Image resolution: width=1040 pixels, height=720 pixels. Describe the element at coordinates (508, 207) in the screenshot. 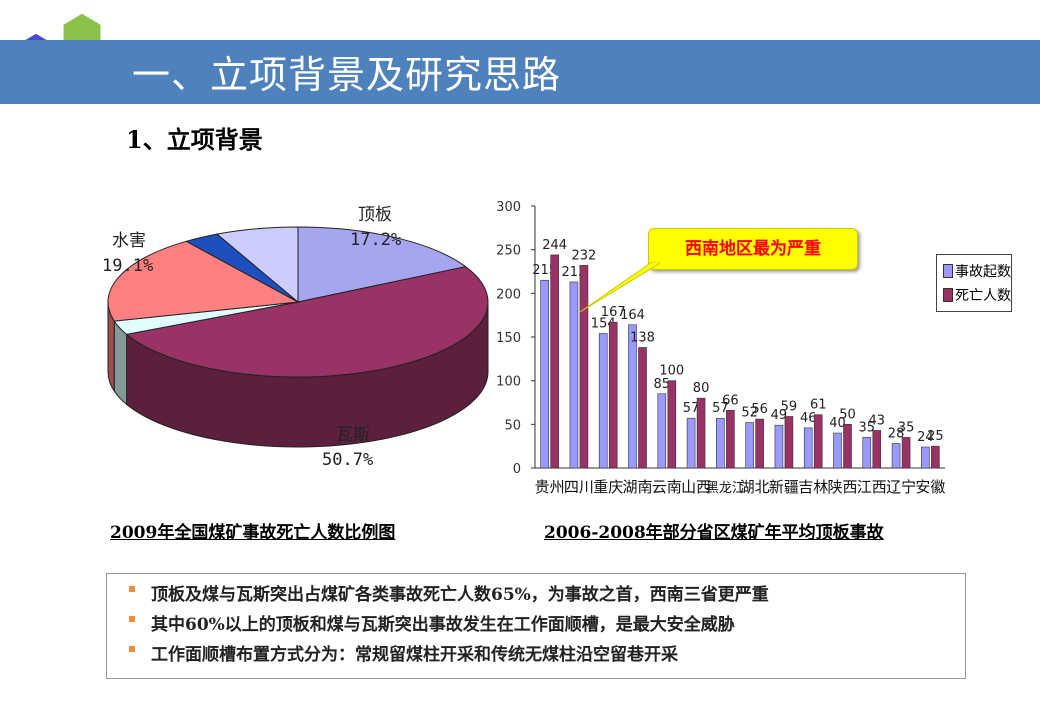

I see `y-tick-label: 300` at that location.